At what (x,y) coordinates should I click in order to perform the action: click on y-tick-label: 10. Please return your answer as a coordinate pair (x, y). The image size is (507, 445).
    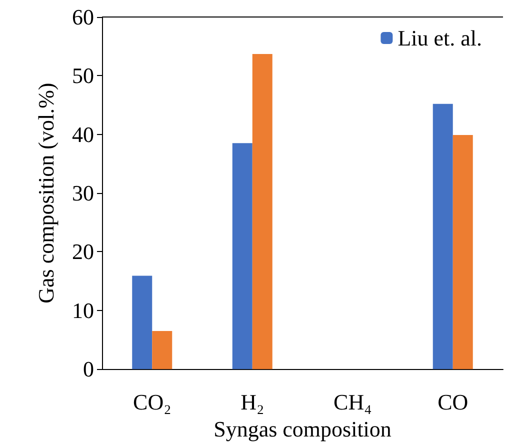
    Looking at the image, I should click on (83, 310).